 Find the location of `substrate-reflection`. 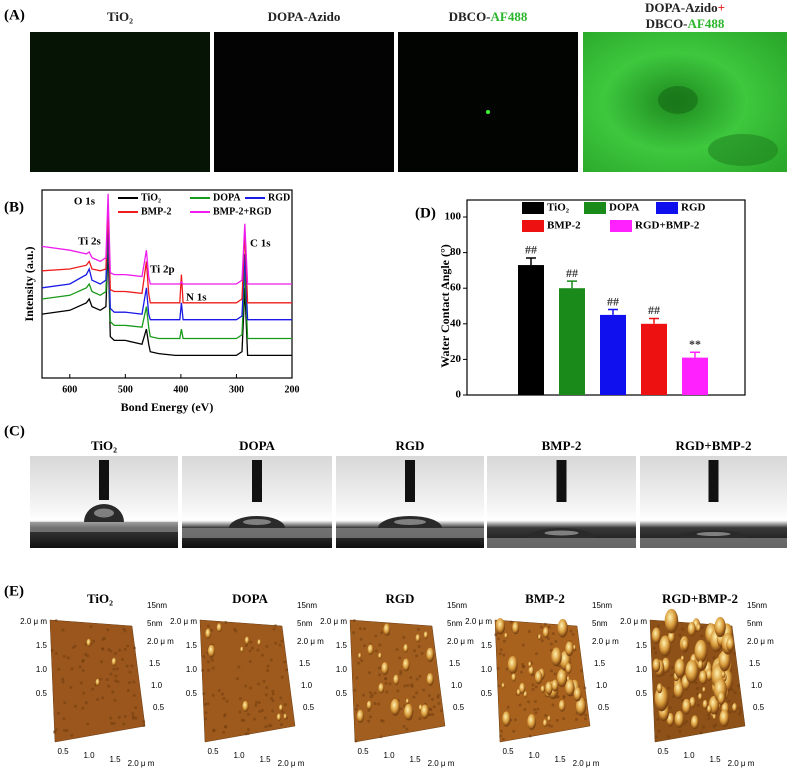

substrate-reflection is located at coordinates (104, 527).